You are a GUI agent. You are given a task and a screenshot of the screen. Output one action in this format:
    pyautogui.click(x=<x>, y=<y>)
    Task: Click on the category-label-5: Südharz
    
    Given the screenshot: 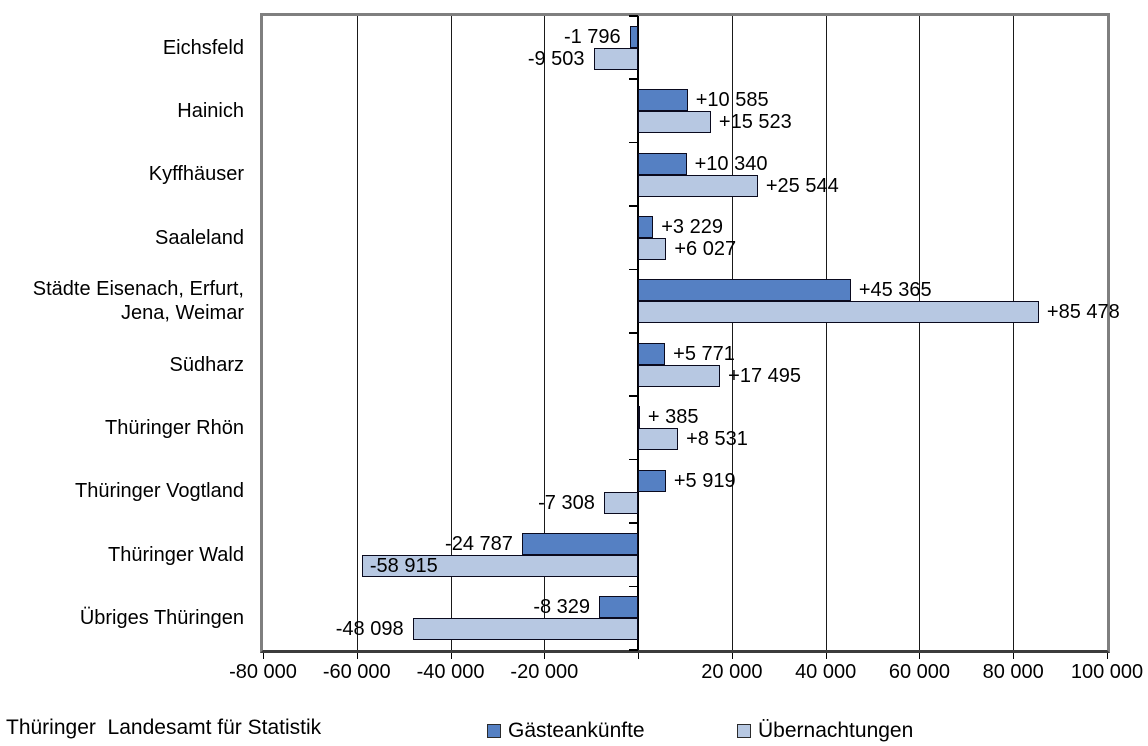 What is the action you would take?
    pyautogui.click(x=207, y=364)
    